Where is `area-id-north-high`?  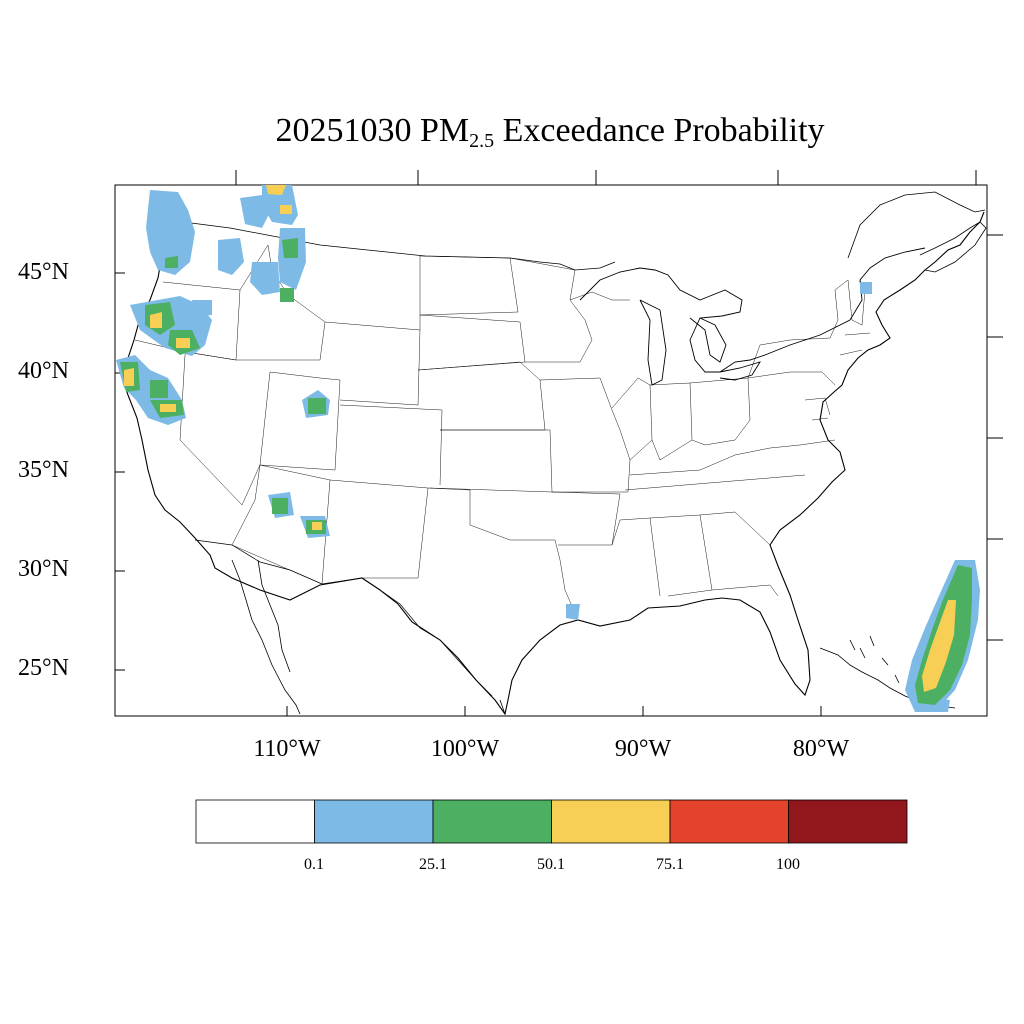
area-id-north-high is located at coordinates (276, 190).